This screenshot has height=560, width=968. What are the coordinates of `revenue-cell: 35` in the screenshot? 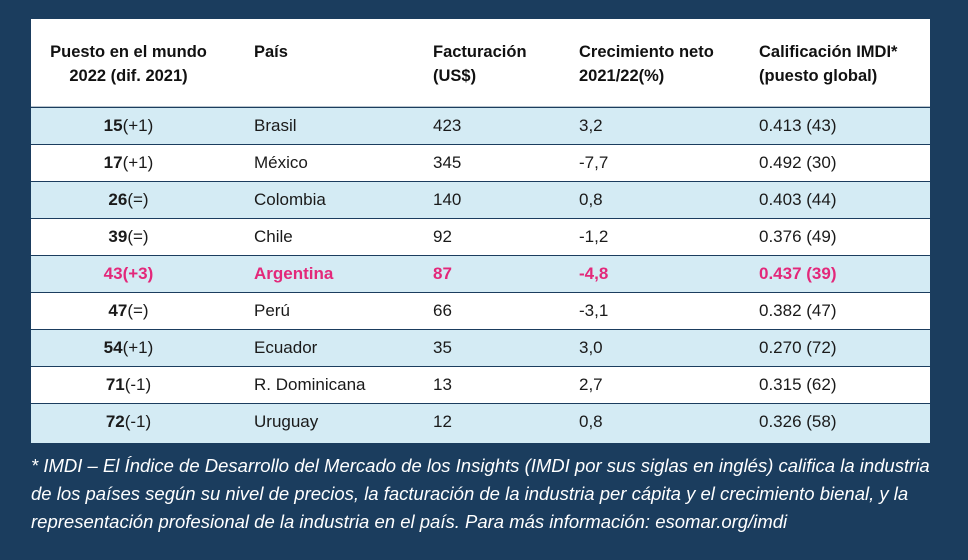 It's located at (442, 347).